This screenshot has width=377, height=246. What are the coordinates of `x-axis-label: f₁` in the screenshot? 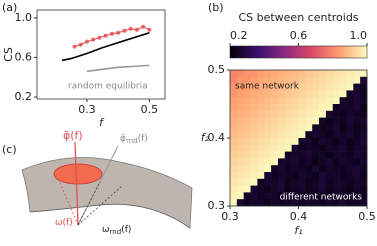 It's located at (298, 230).